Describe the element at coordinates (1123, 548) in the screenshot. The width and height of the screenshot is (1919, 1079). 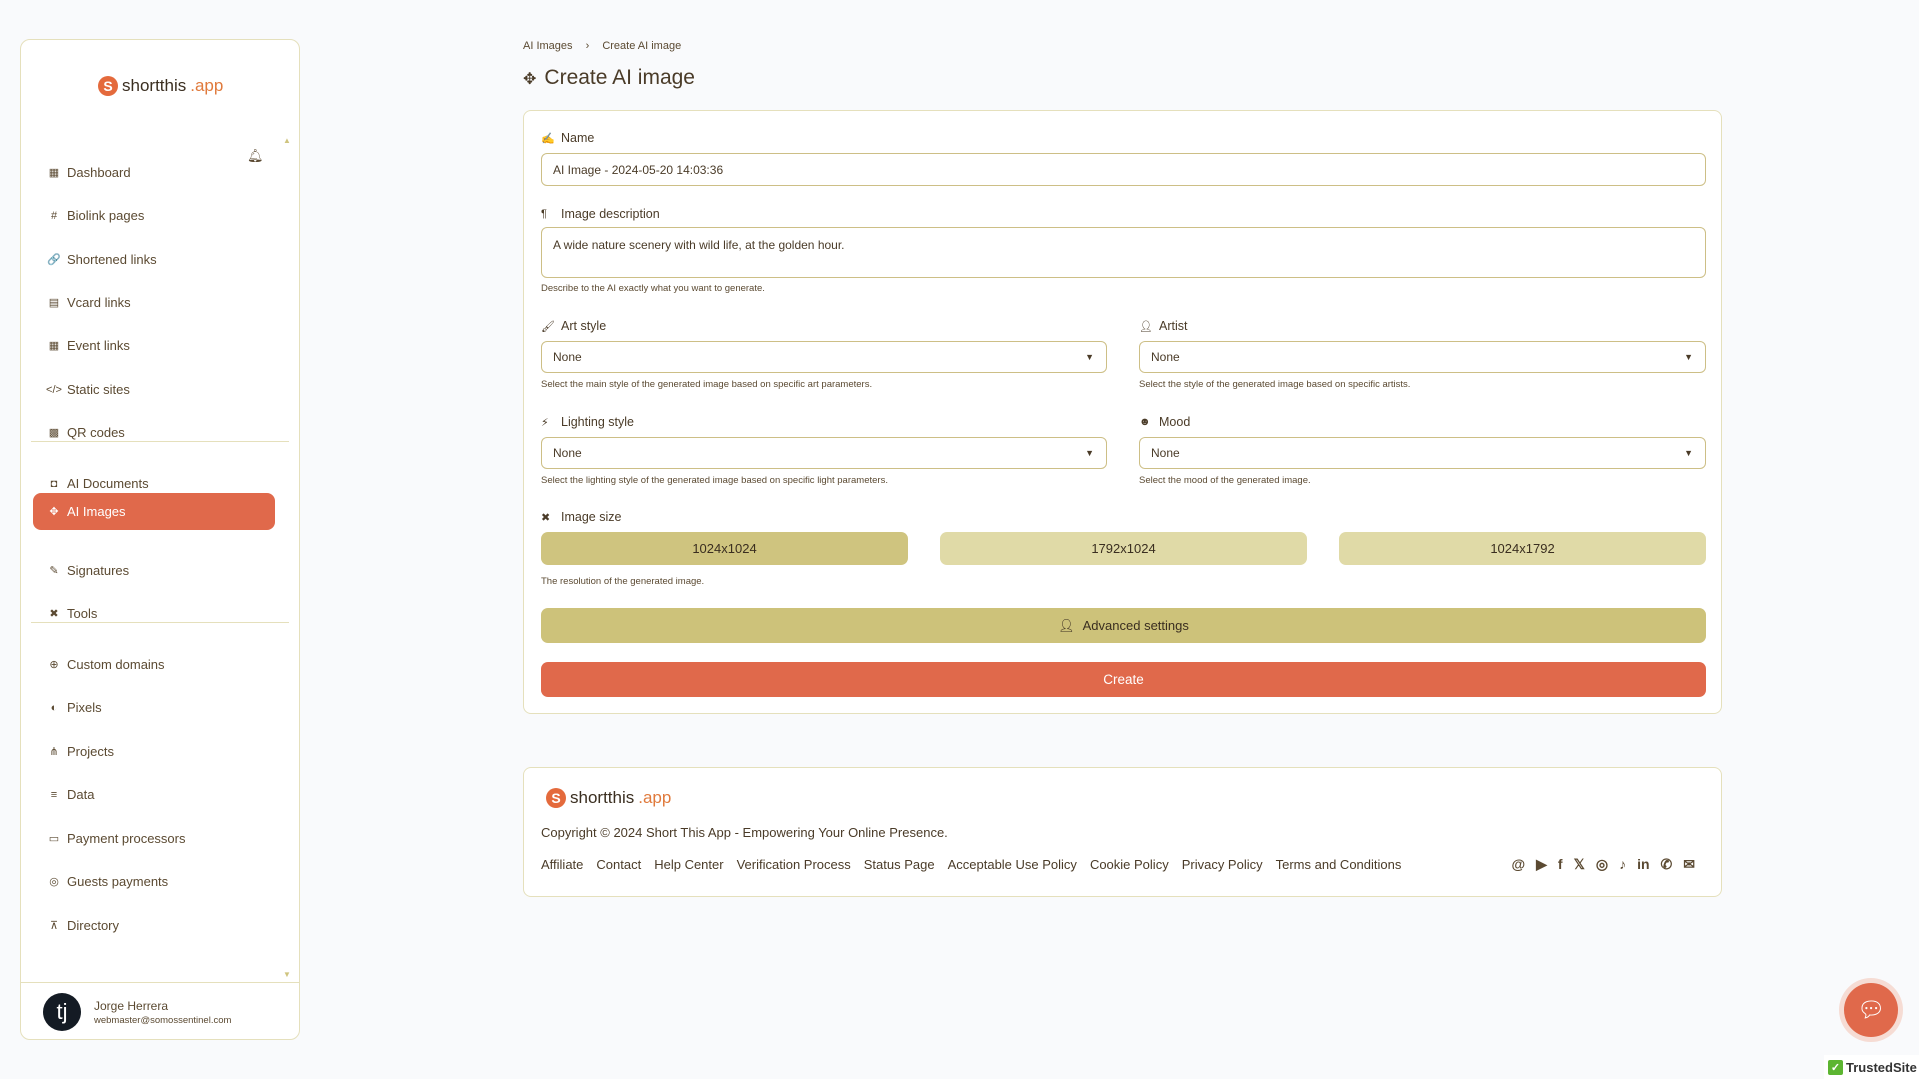
I see `size-option-1792x1024: 1792x1024` at that location.